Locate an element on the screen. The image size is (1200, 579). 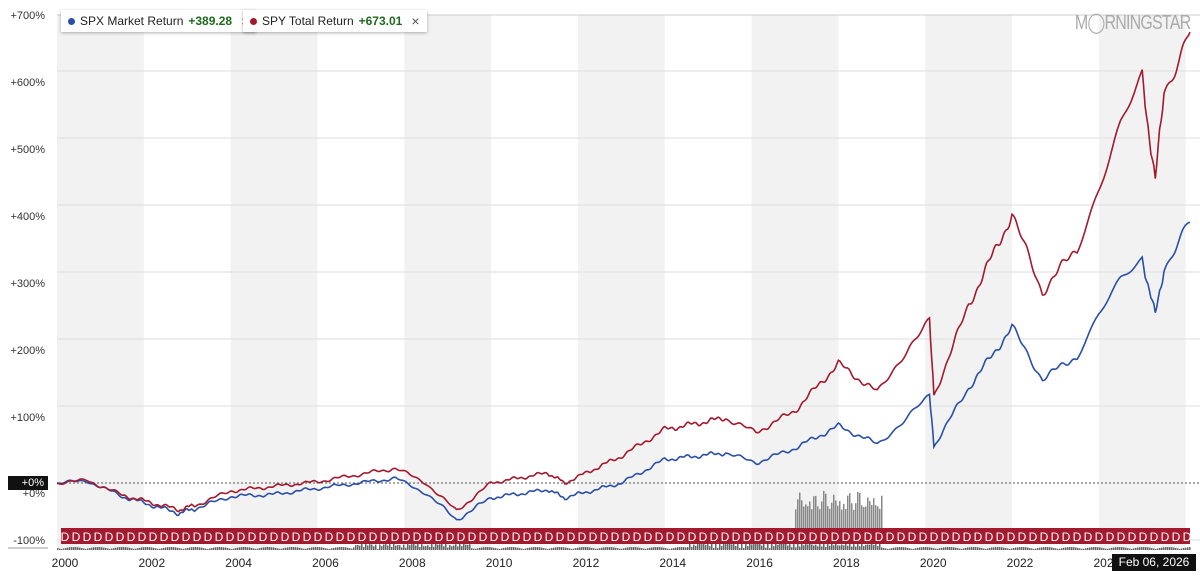
y-tick-label: +600% is located at coordinates (27, 83).